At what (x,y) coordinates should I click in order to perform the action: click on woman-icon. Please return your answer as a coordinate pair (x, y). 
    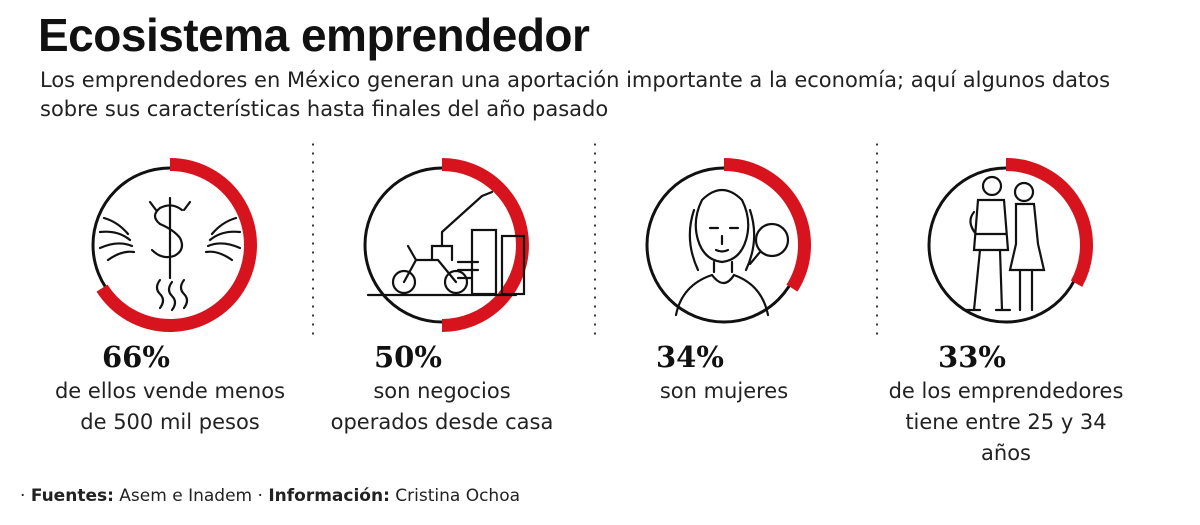
    Looking at the image, I should click on (732, 252).